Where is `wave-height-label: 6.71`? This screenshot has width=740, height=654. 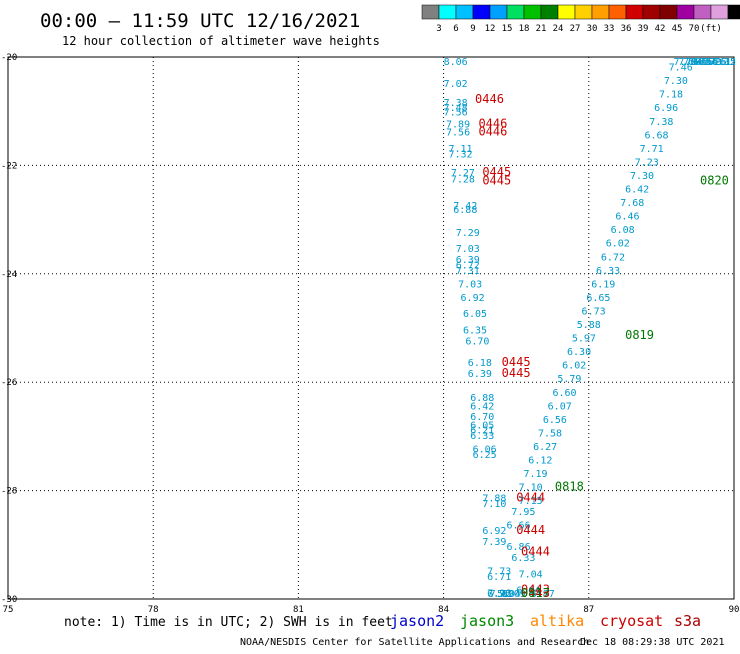
wave-height-label: 6.71 is located at coordinates (499, 577).